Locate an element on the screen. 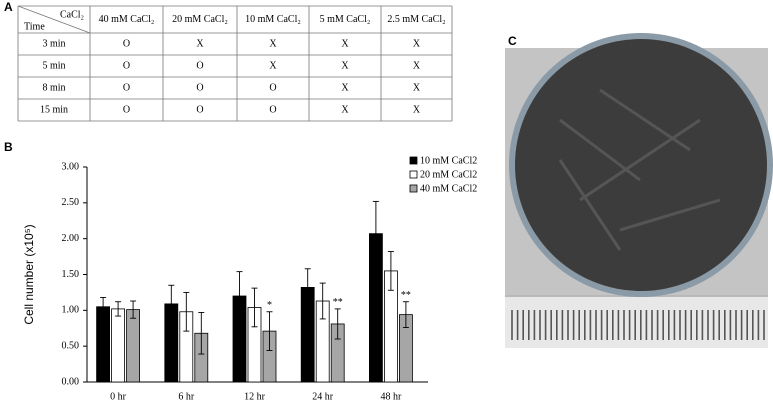  y-tick-label: 0.50 is located at coordinates (71, 345).